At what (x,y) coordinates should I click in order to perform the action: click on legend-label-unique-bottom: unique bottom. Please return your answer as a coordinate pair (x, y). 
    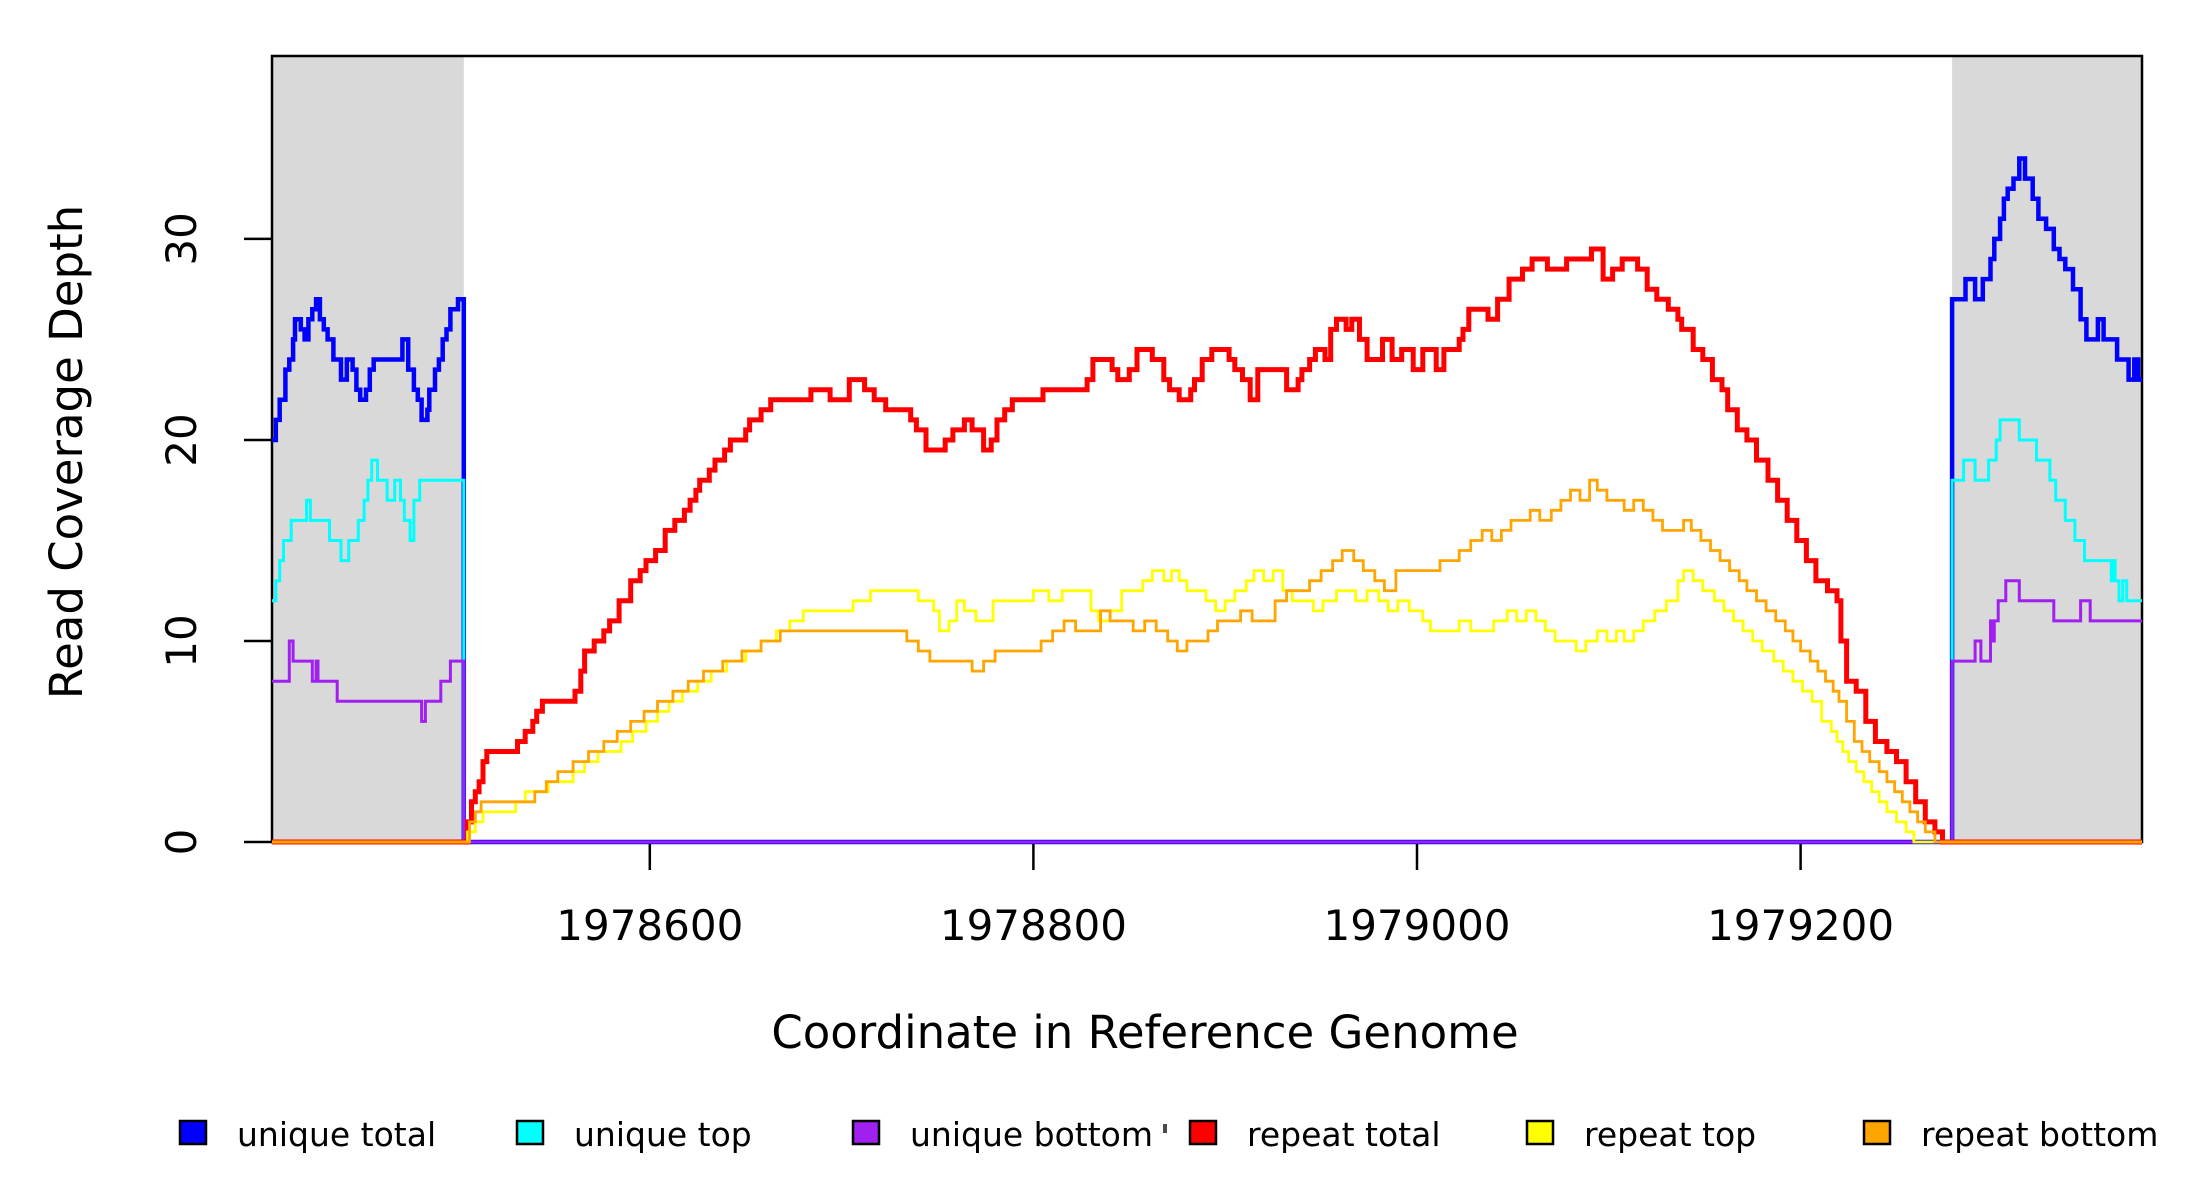
    Looking at the image, I should click on (1031, 1134).